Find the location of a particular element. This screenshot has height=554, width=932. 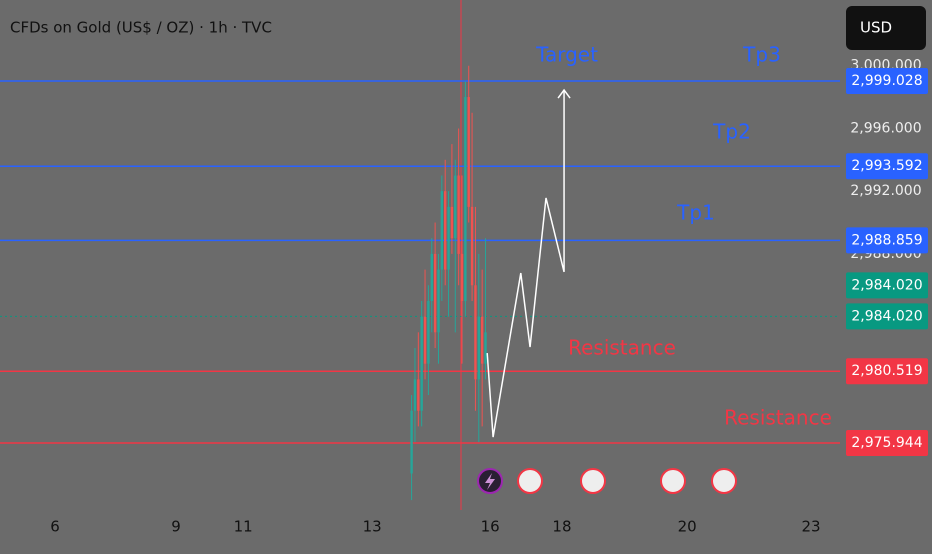

annotation: Tp3 is located at coordinates (761, 55).